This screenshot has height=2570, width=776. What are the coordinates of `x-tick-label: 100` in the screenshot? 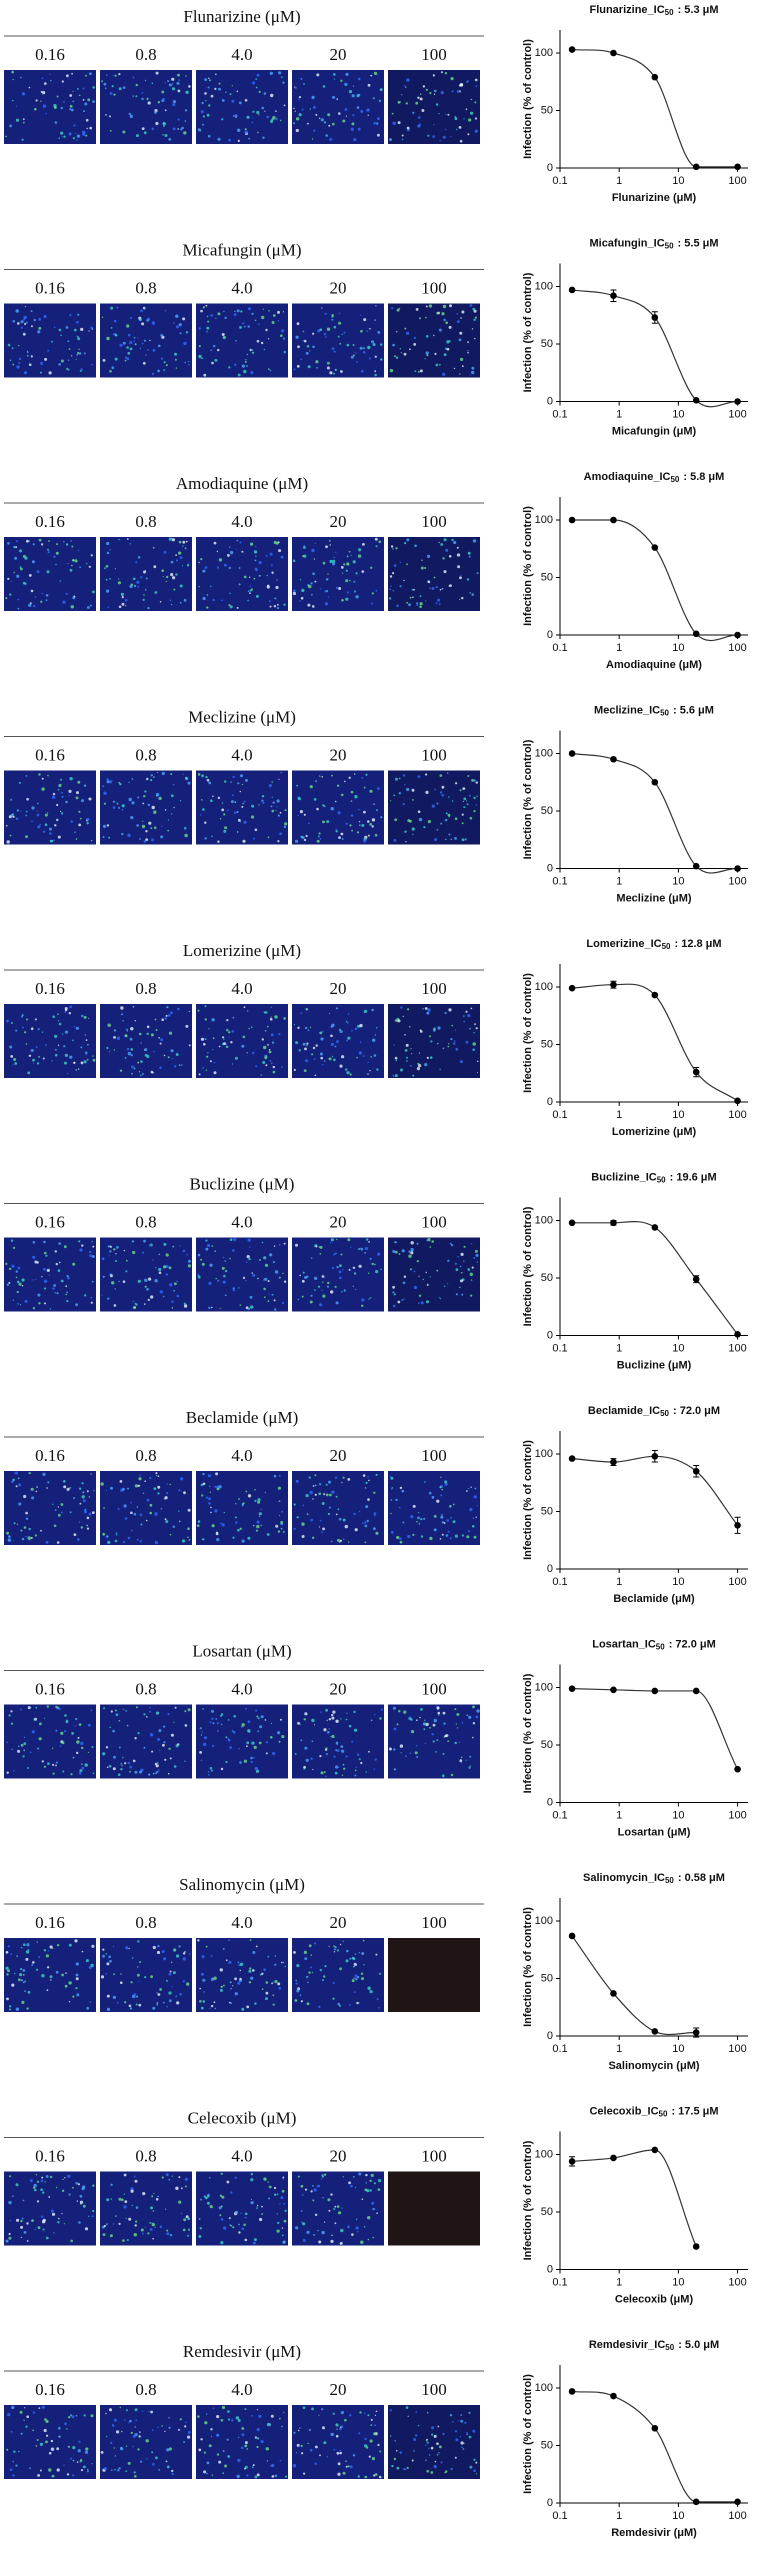 It's located at (737, 648).